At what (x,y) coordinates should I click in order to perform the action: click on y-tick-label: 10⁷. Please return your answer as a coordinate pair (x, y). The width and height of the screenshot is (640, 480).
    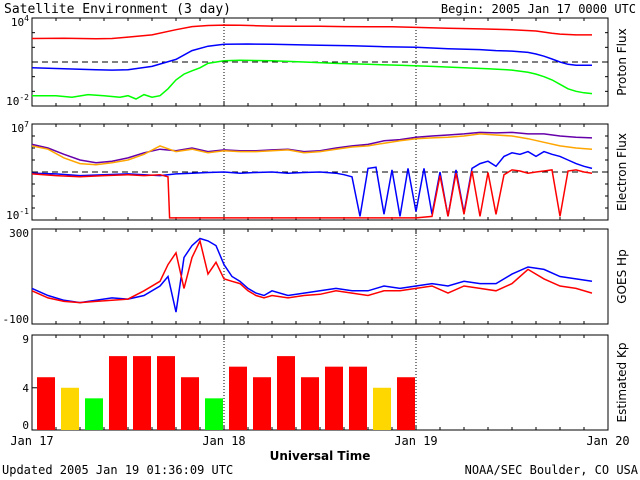
    Looking at the image, I should click on (20, 127).